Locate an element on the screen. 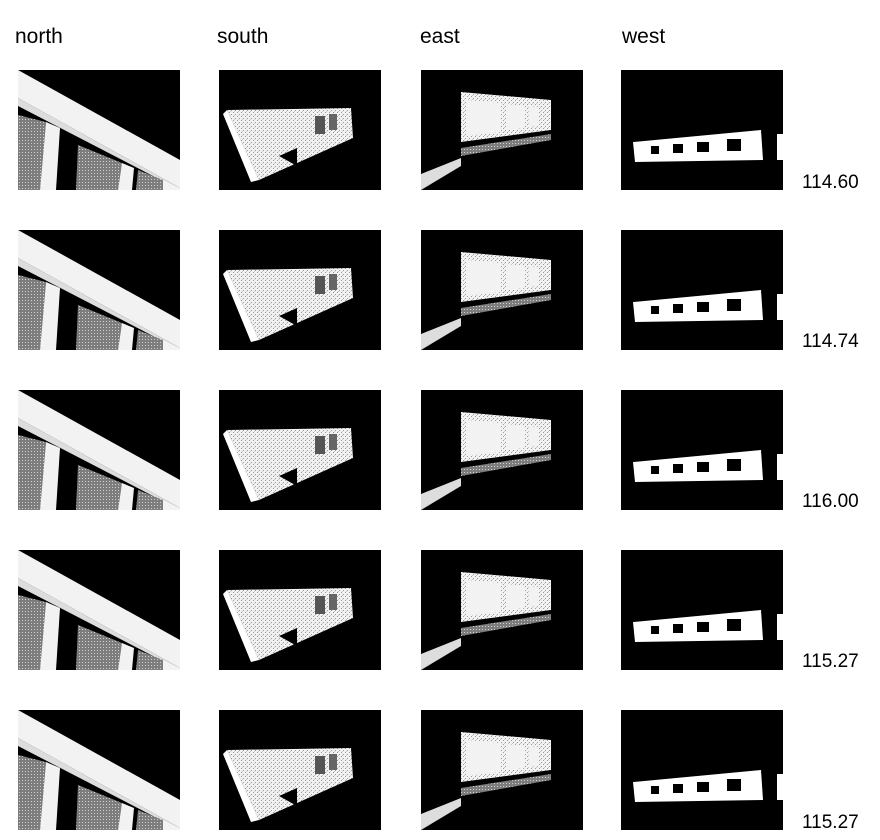 This screenshot has height=840, width=880. row-value-4: 115.27 is located at coordinates (830, 661).